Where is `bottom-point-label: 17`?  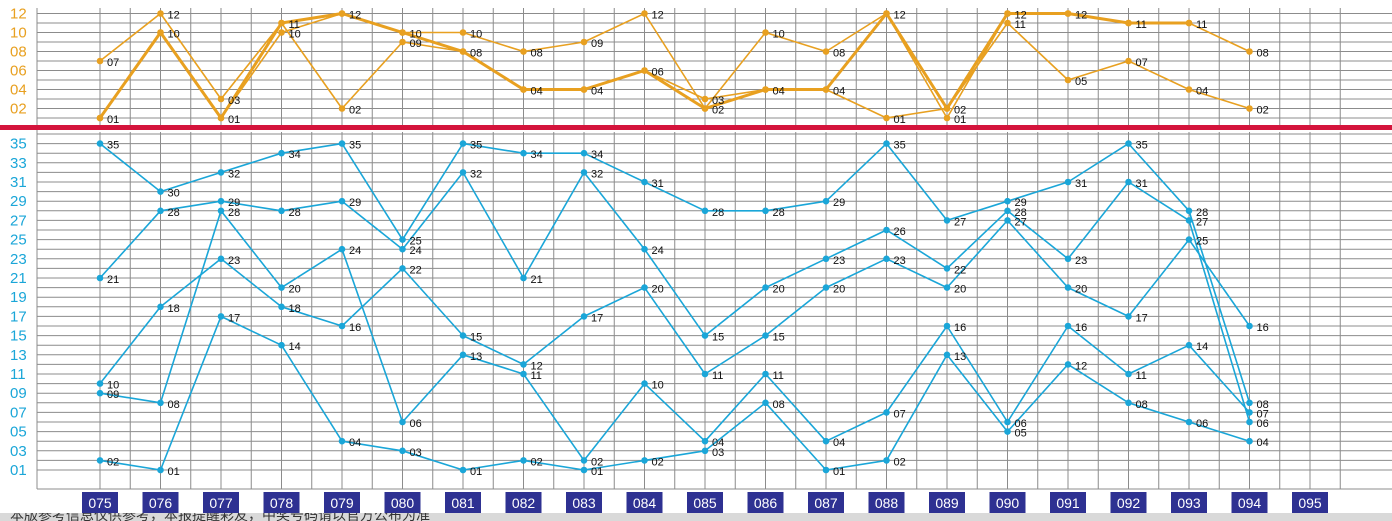
bottom-point-label: 17 is located at coordinates (1142, 318).